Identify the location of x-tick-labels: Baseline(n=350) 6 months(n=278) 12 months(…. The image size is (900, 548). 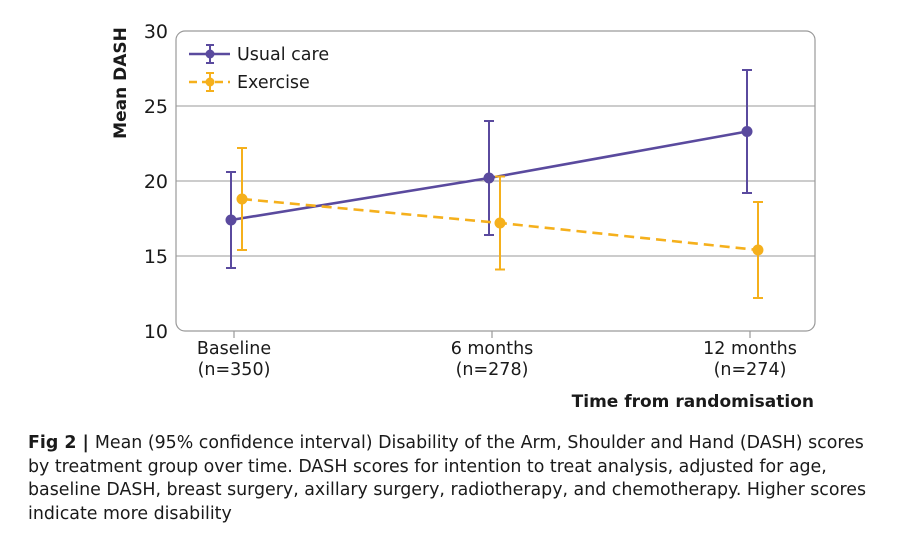
(497, 355).